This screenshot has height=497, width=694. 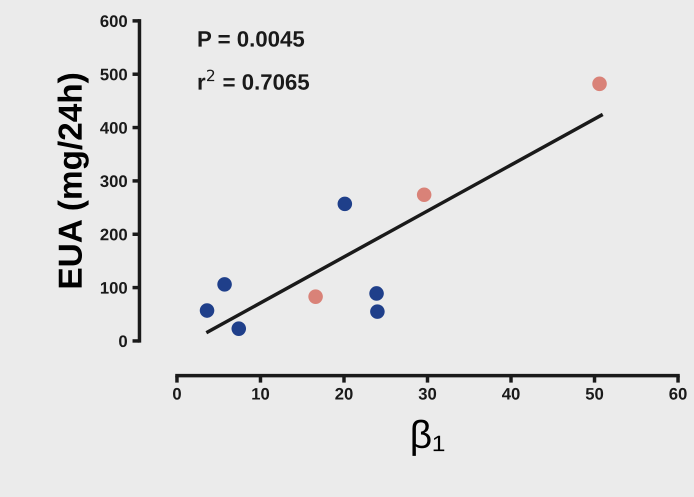 What do you see at coordinates (511, 394) in the screenshot?
I see `x-tick-label: 40` at bounding box center [511, 394].